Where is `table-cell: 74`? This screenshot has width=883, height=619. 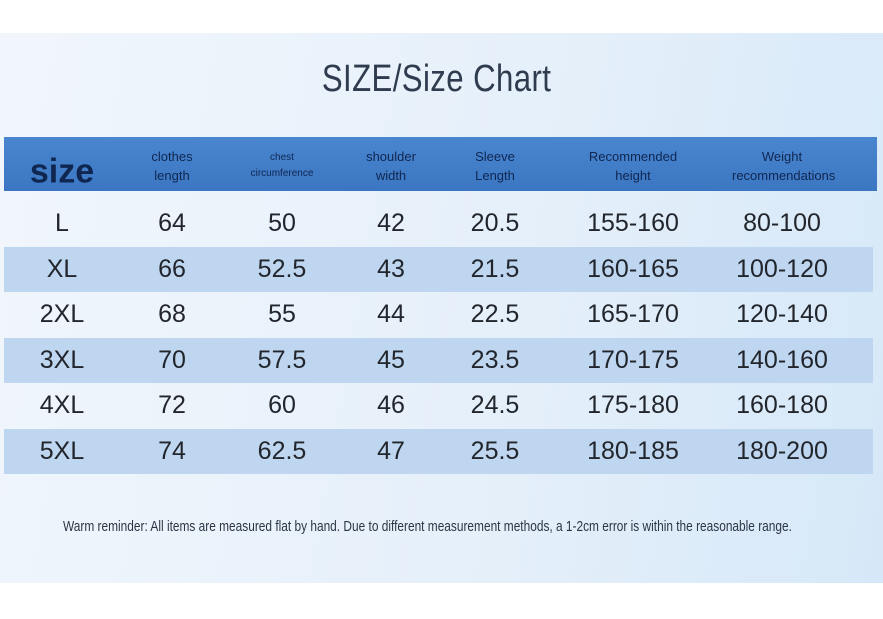 table-cell: 74 is located at coordinates (172, 450).